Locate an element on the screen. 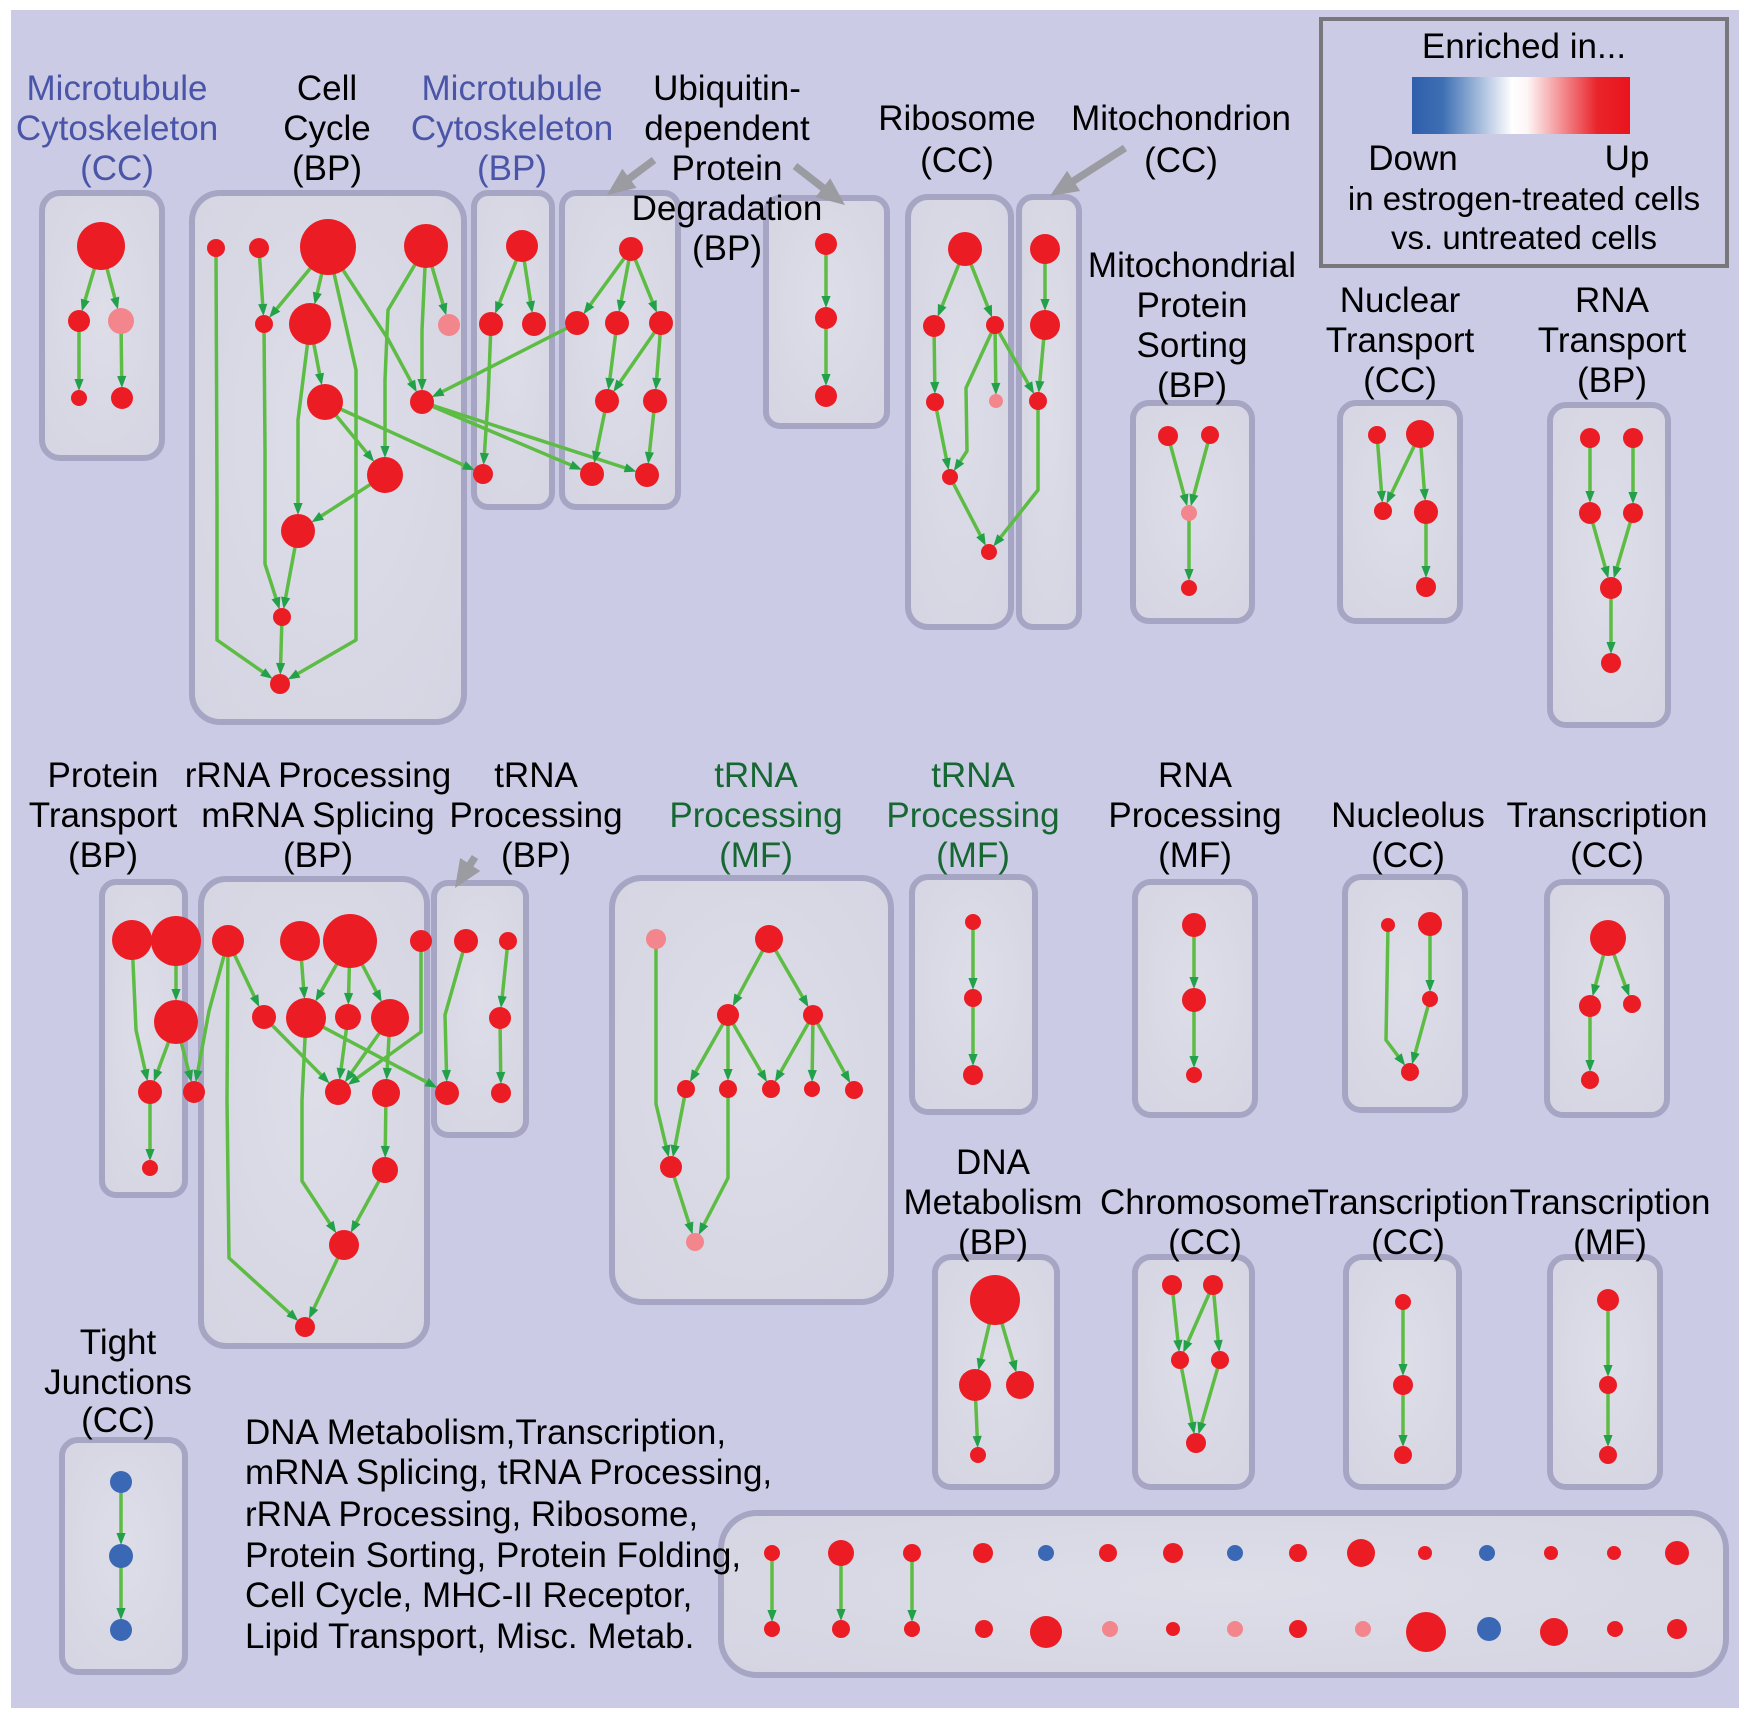 The image size is (1750, 1715). svg-text: dependent is located at coordinates (727, 128).